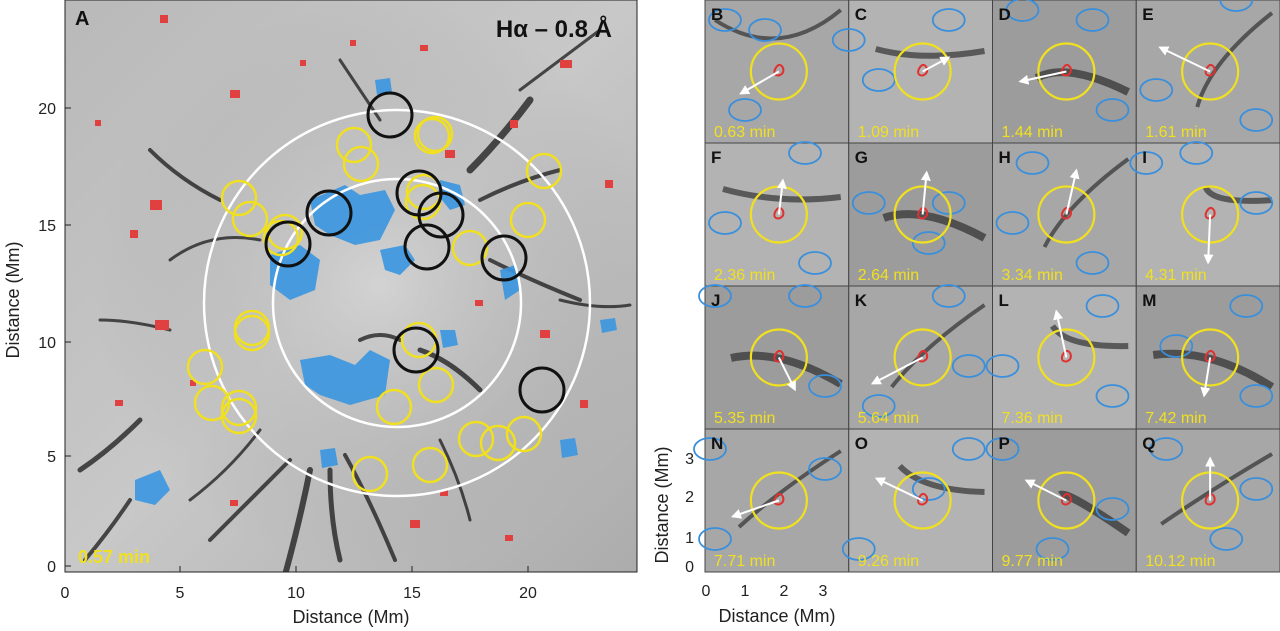 This screenshot has width=1280, height=631. What do you see at coordinates (1175, 275) in the screenshot?
I see `small-panel-time: 4.31 min` at bounding box center [1175, 275].